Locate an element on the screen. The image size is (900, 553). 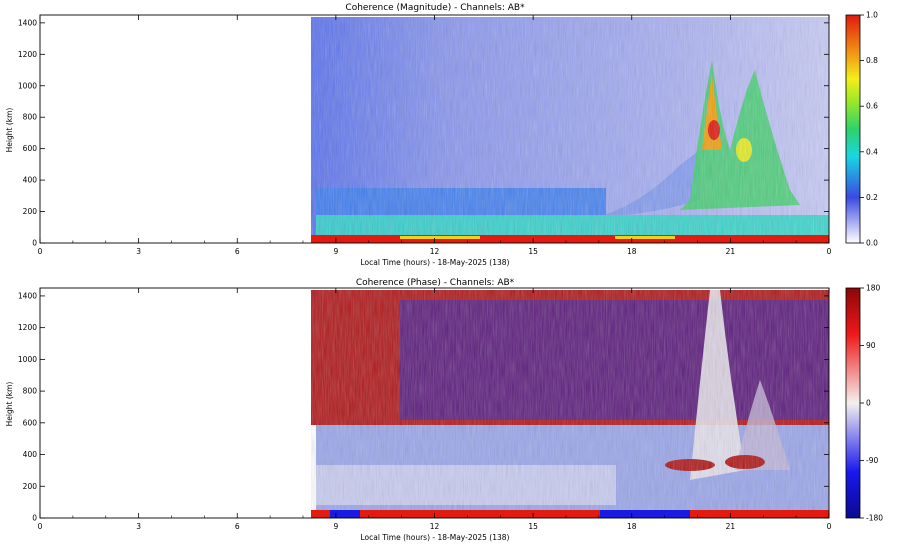
phase-colorbar: -180 -90 0 90 180 is located at coordinates (864, 403).